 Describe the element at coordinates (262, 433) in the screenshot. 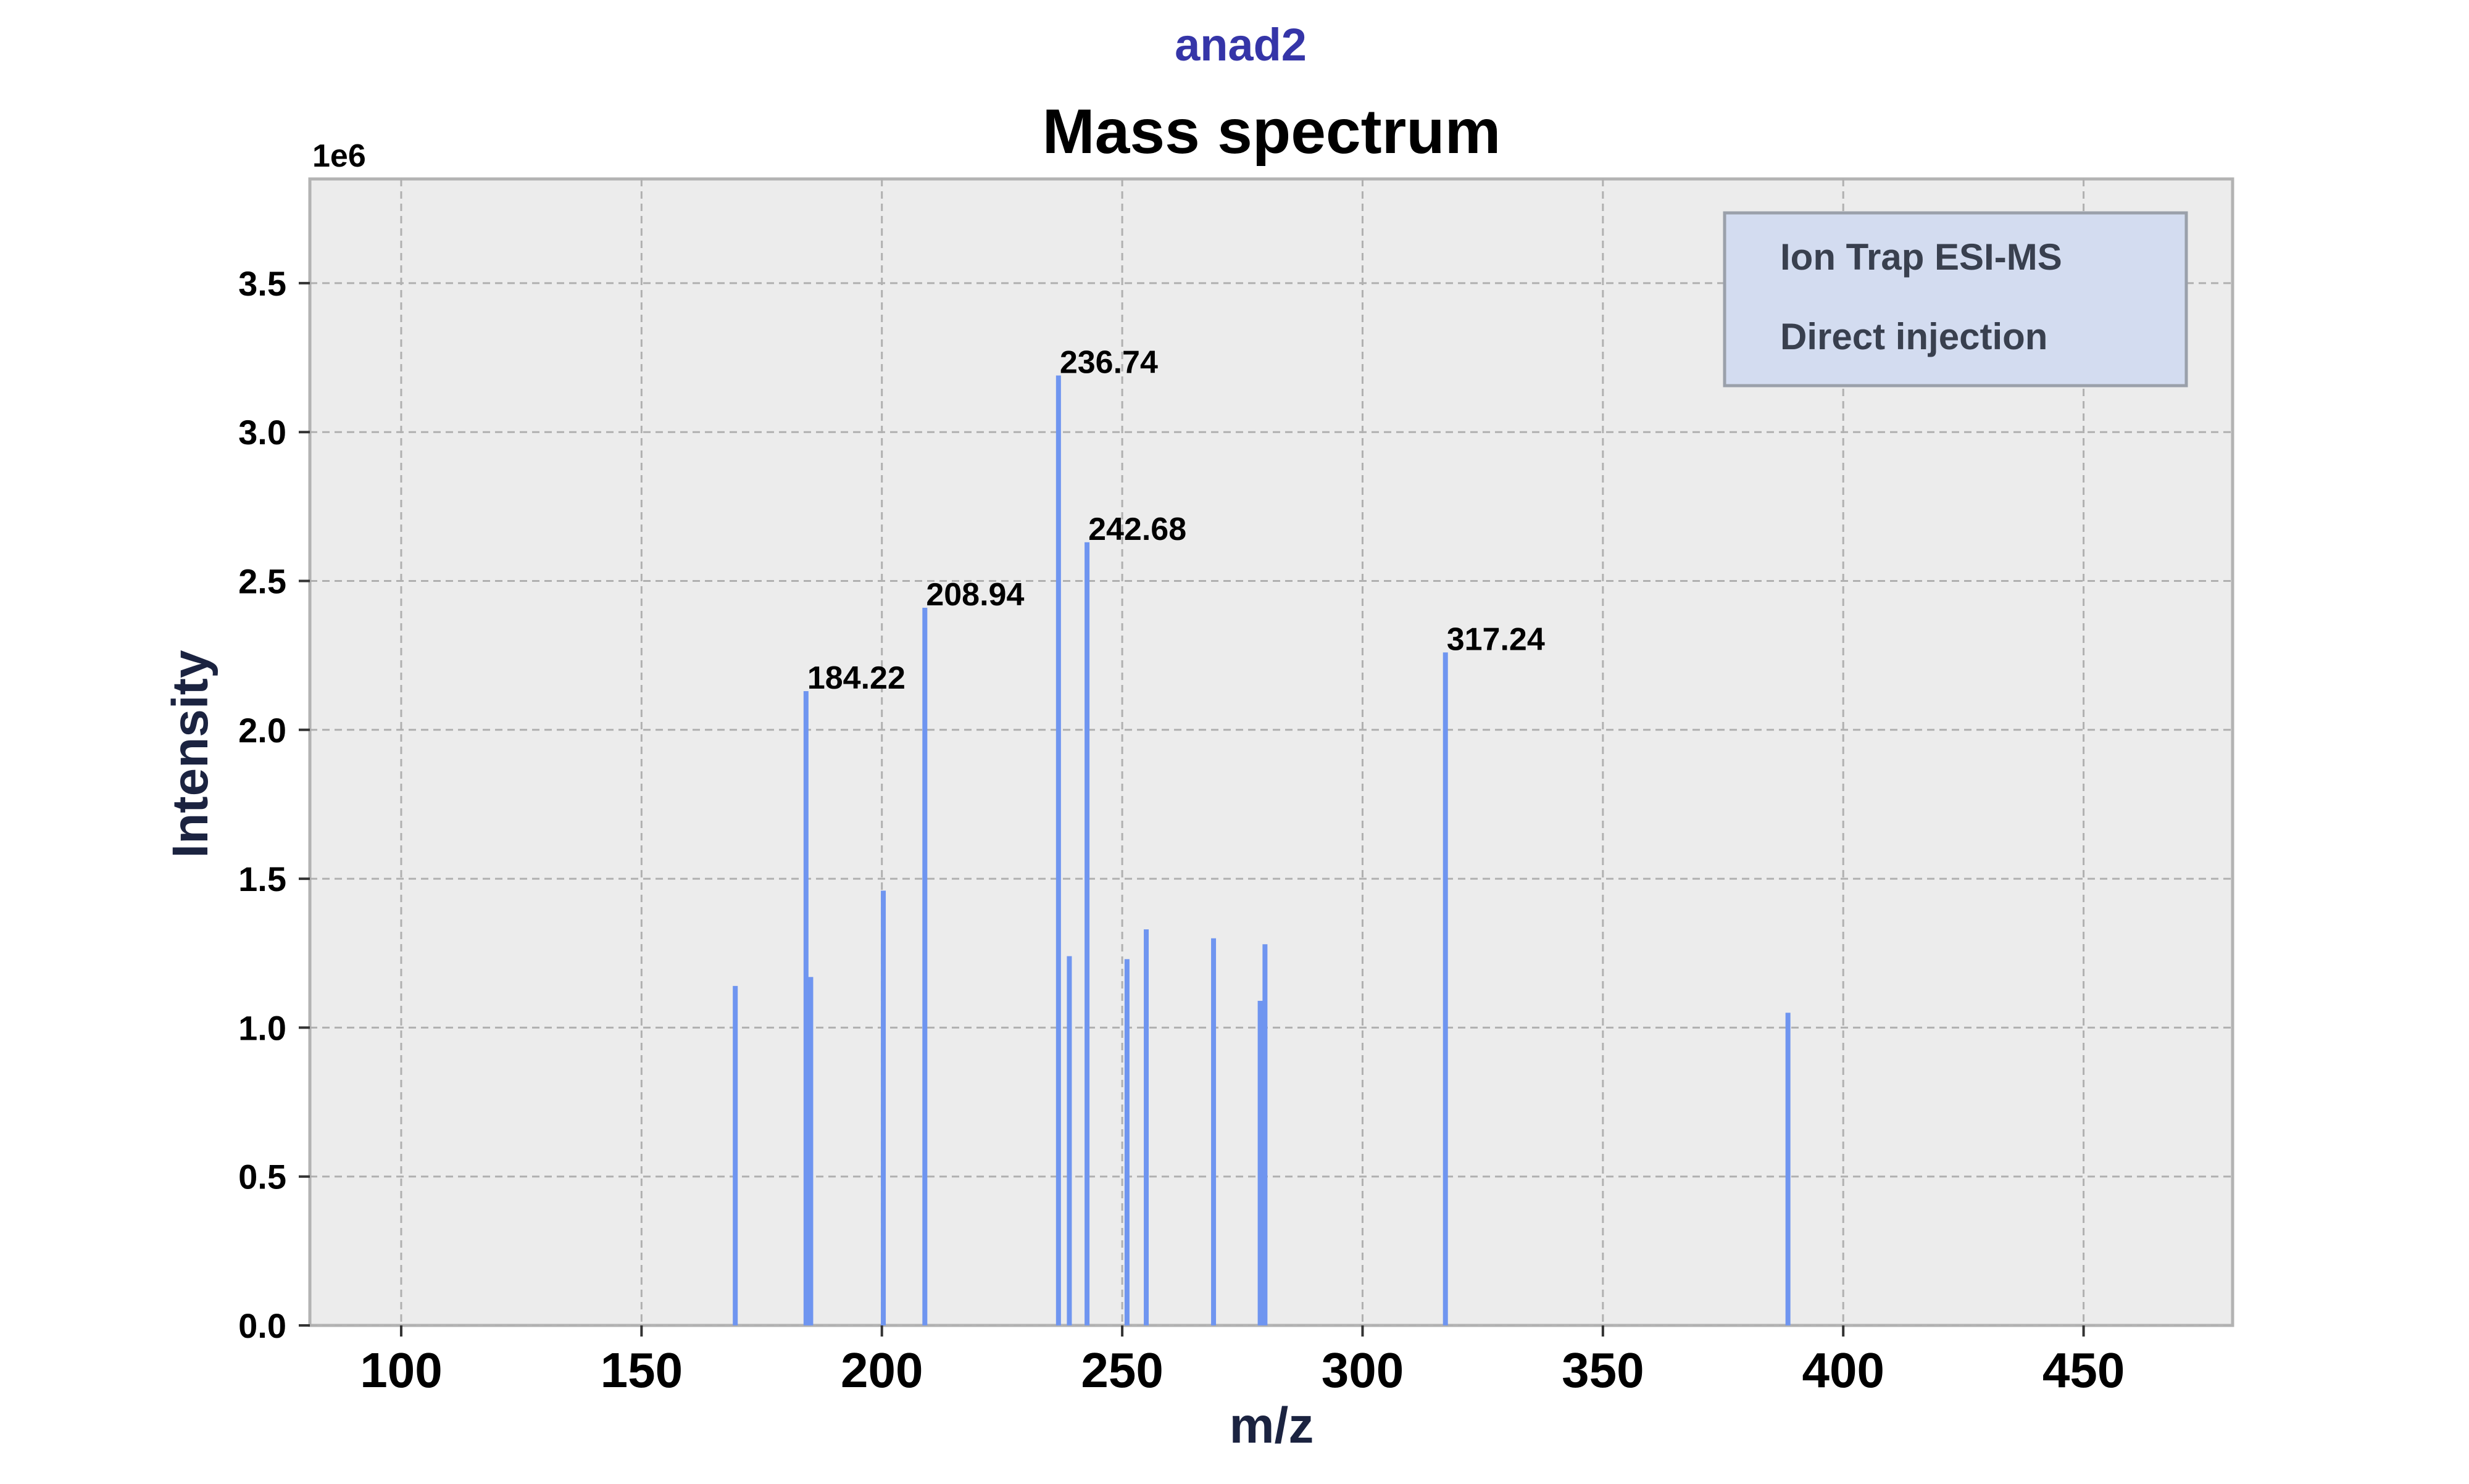

I see `y-tick-label: 3.0` at that location.